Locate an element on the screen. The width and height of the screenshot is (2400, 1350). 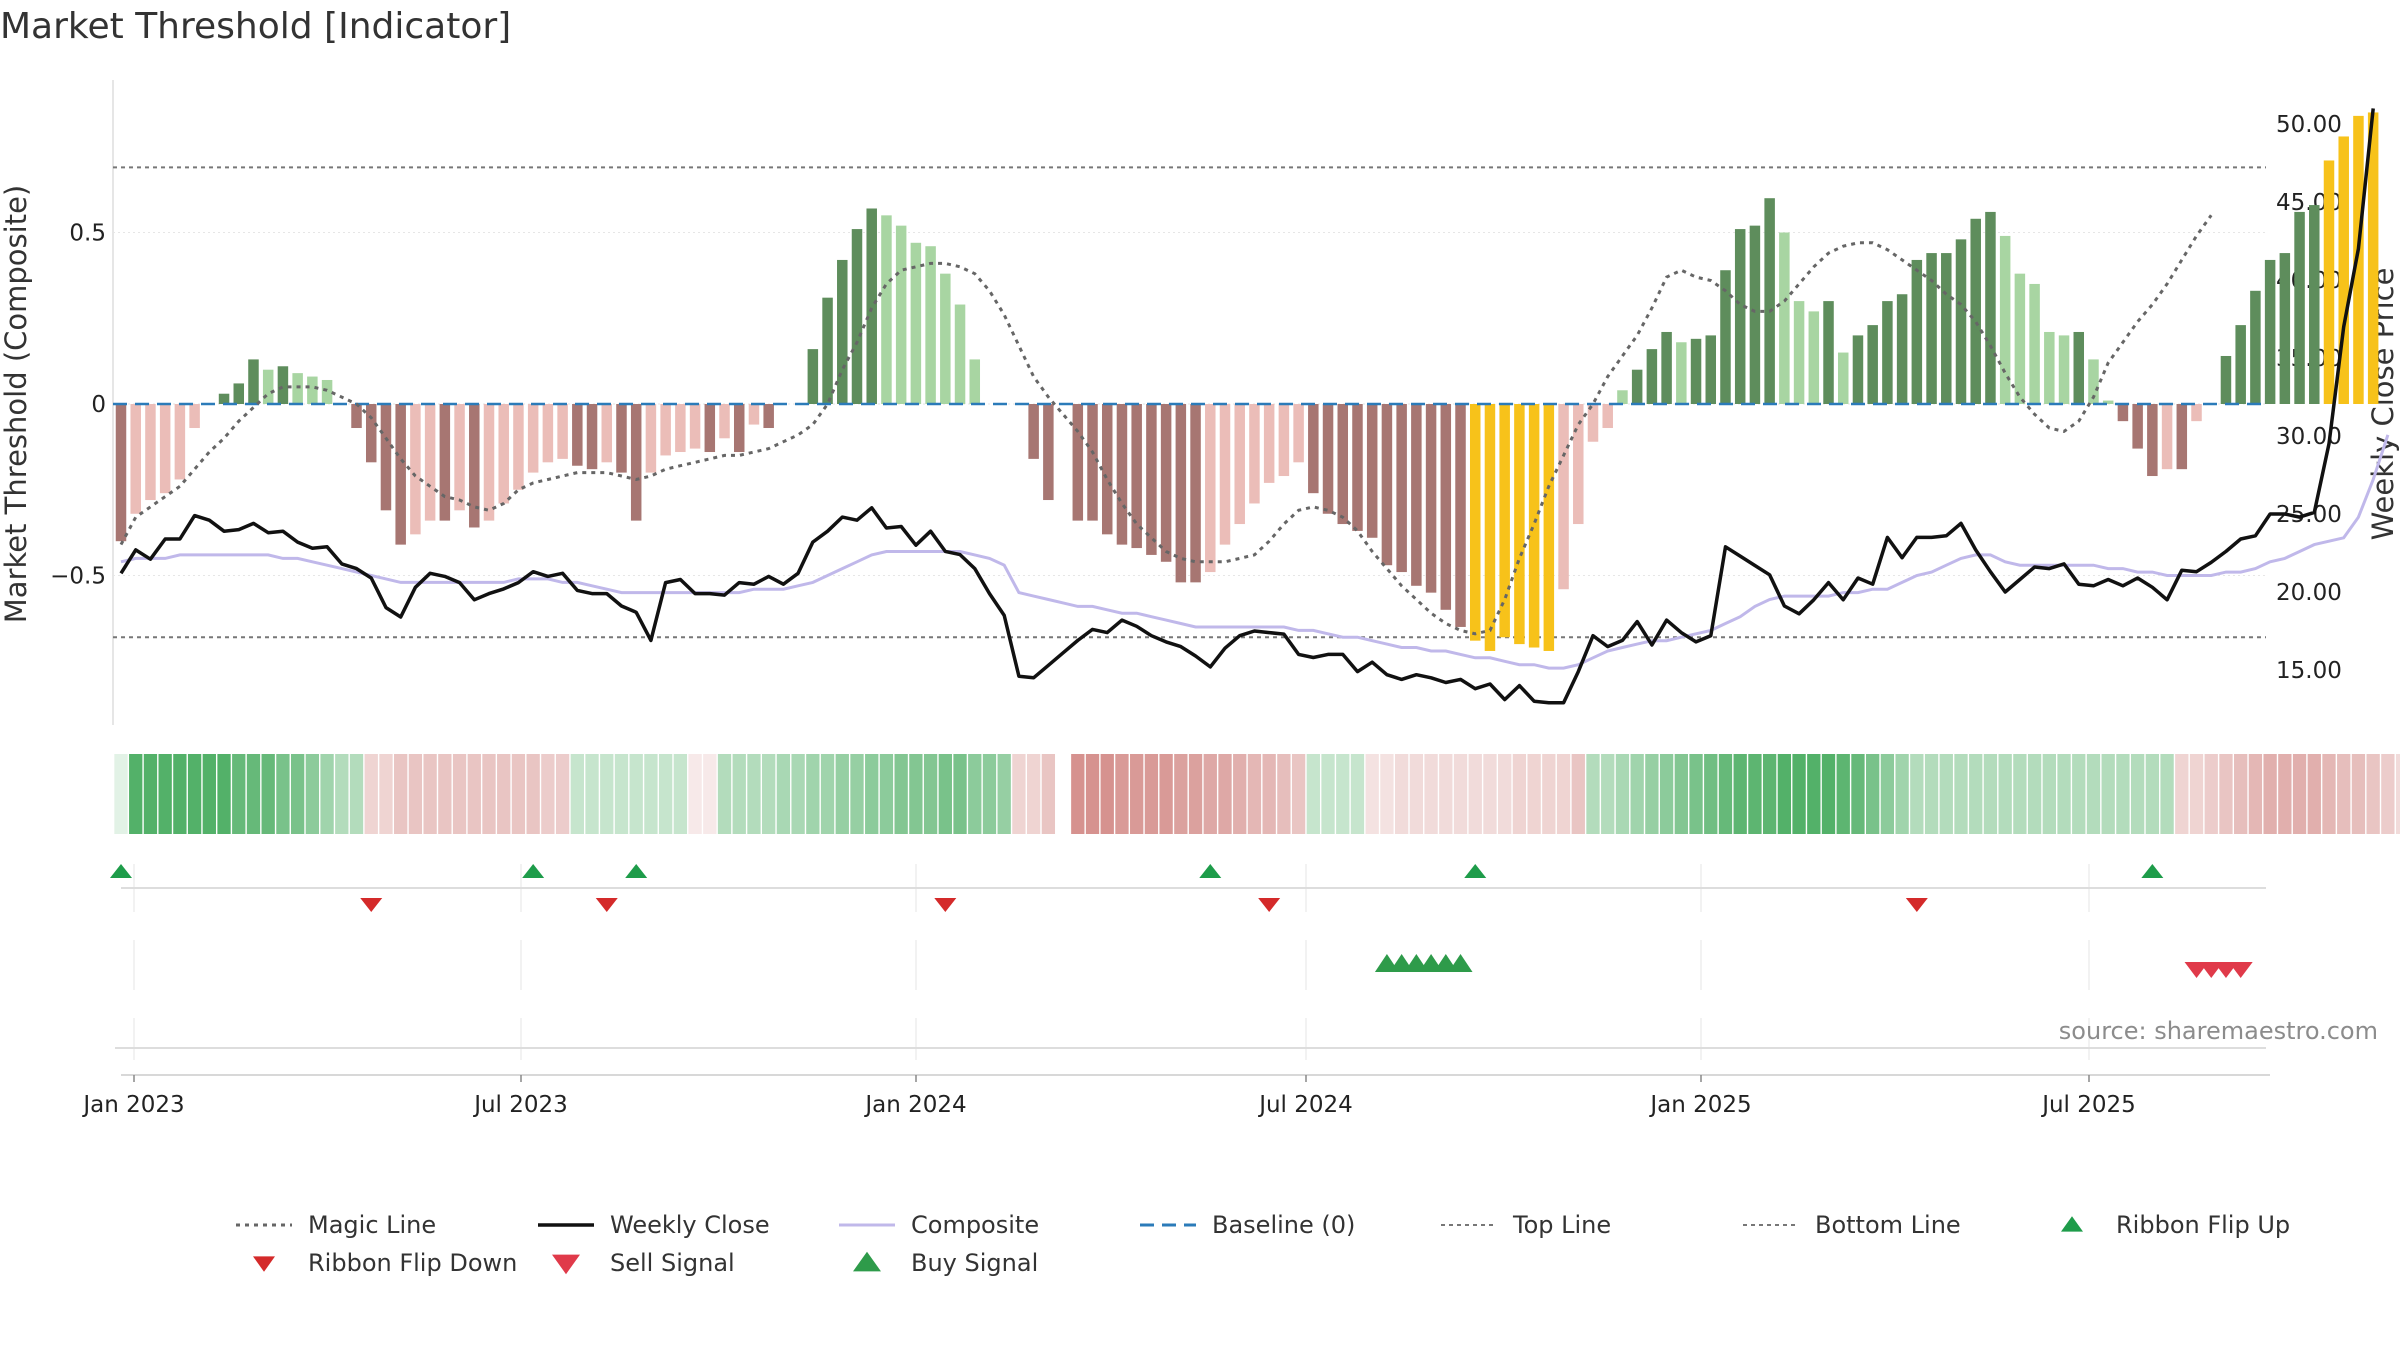
sell-signal-marker is located at coordinates (2240, 970).